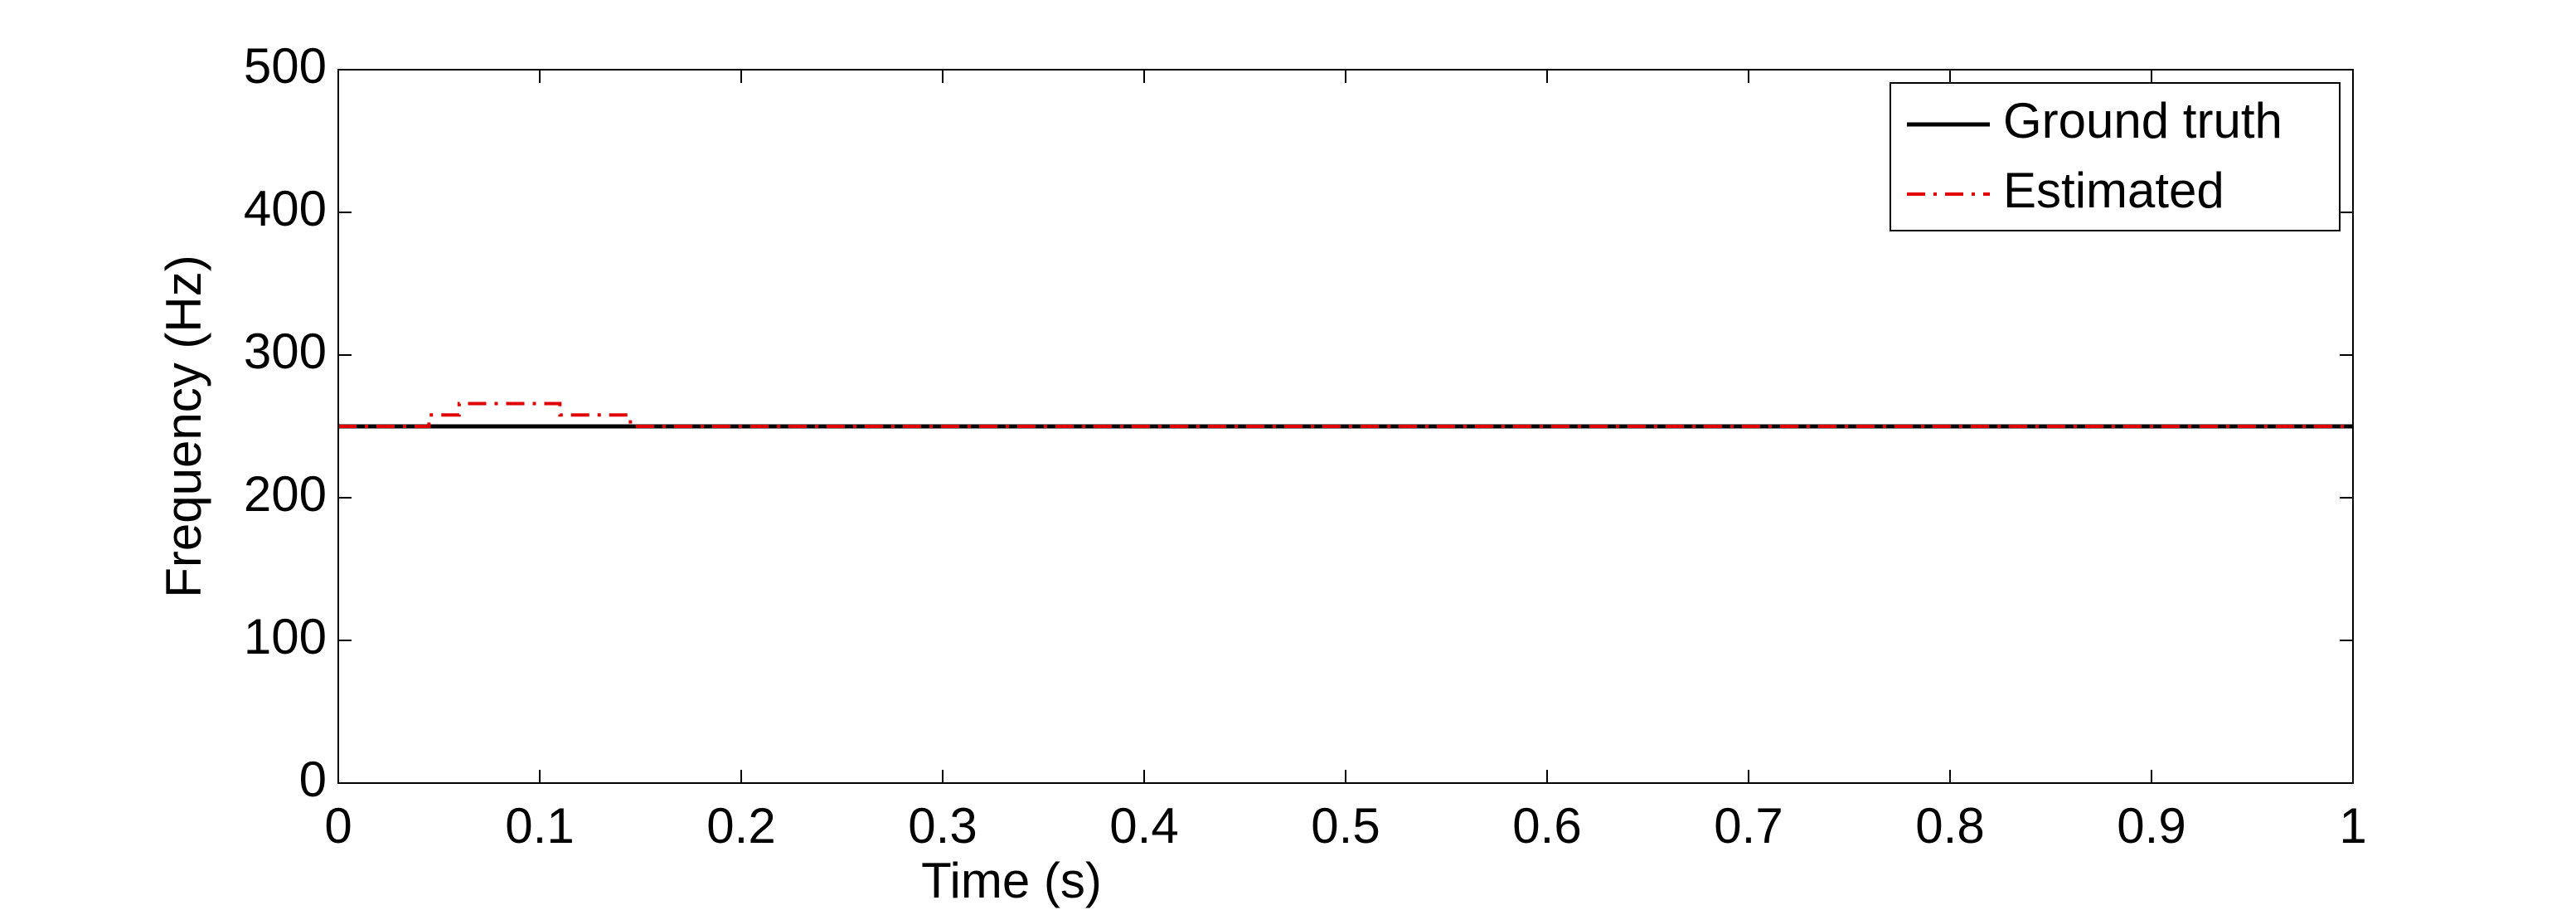 Image resolution: width=2576 pixels, height=910 pixels. I want to click on x-tick-label: 0, so click(338, 826).